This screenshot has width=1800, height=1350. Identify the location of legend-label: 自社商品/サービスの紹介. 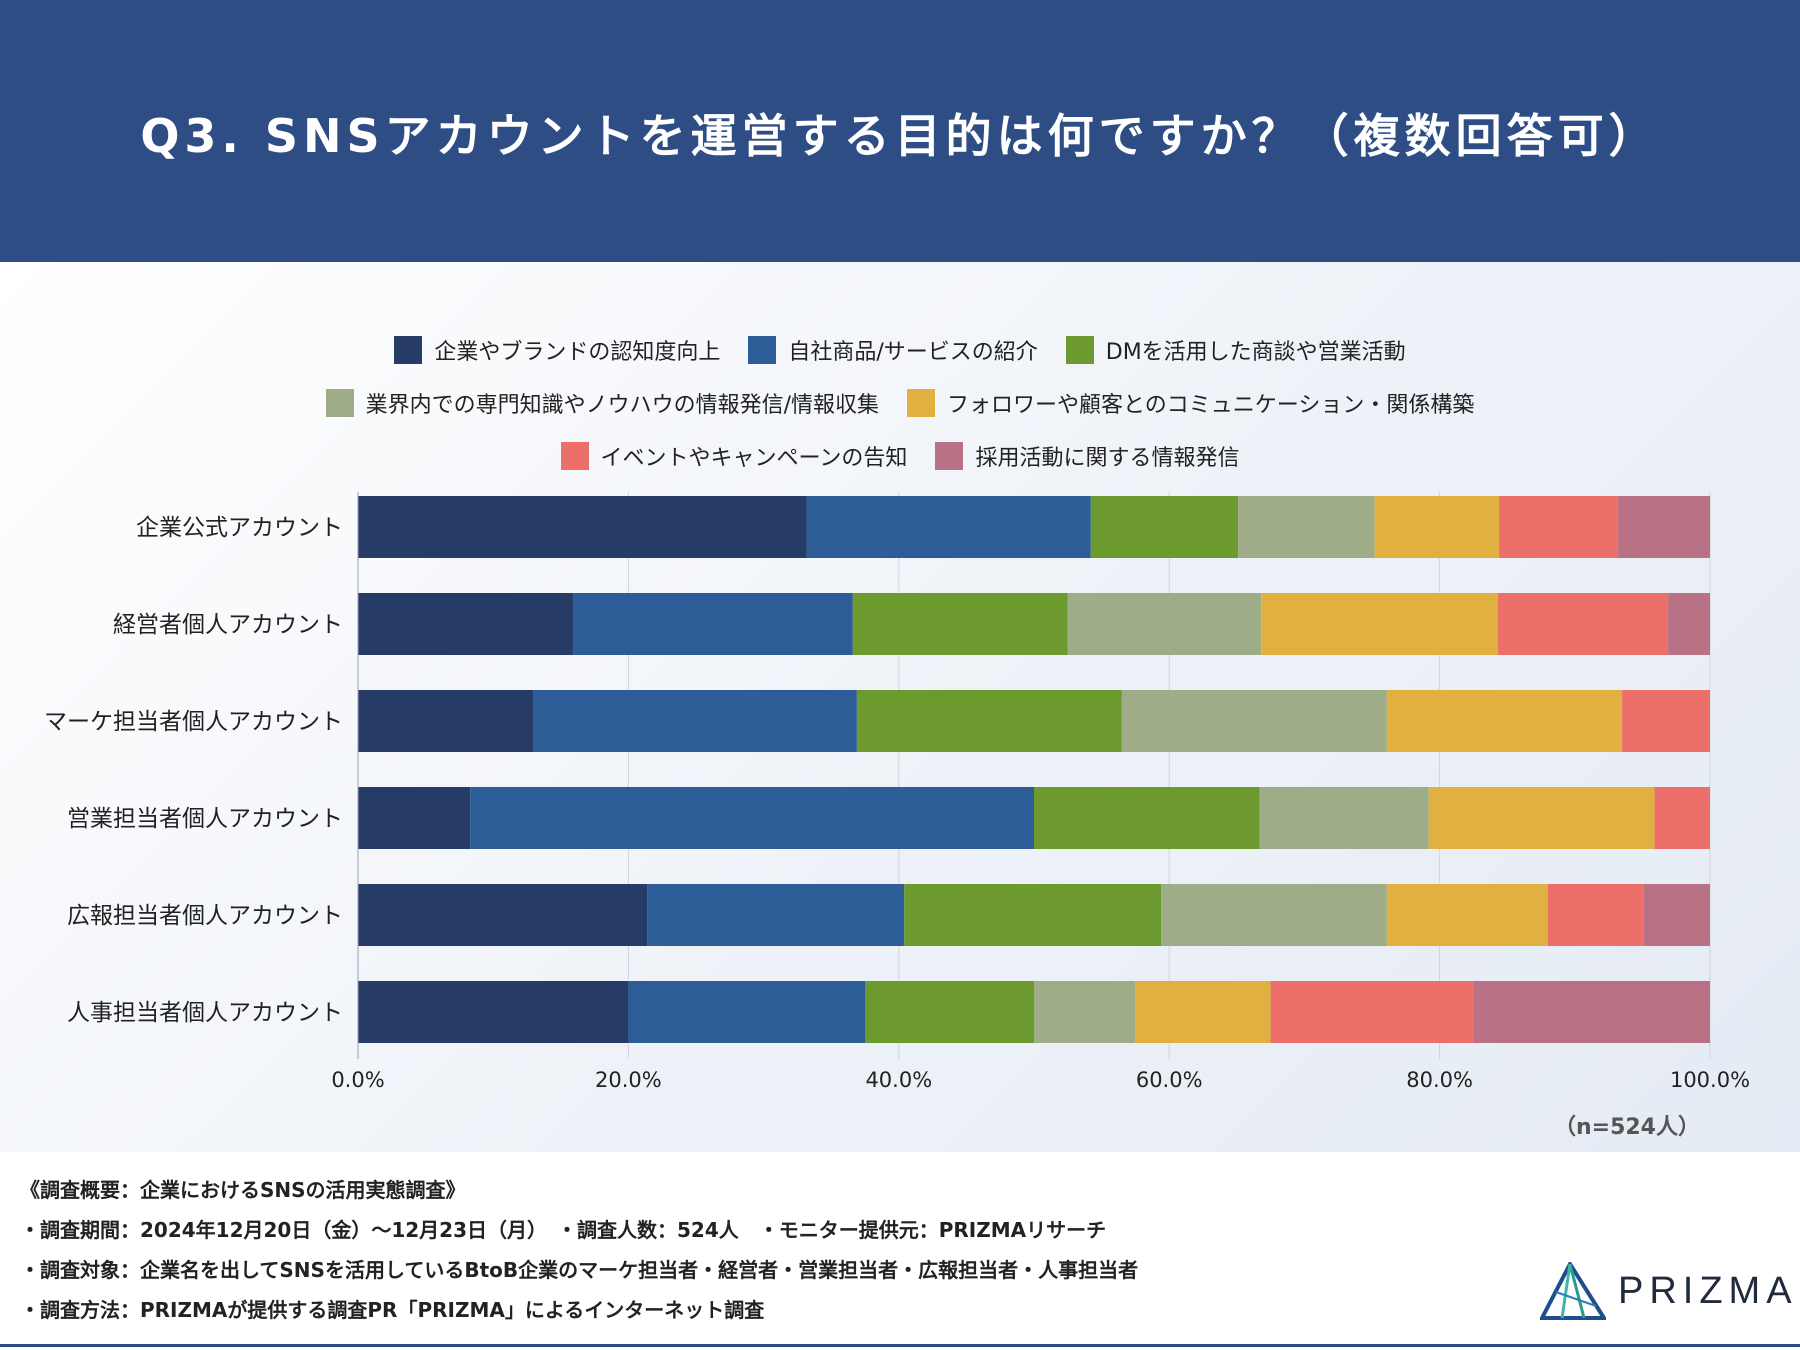
(913, 352).